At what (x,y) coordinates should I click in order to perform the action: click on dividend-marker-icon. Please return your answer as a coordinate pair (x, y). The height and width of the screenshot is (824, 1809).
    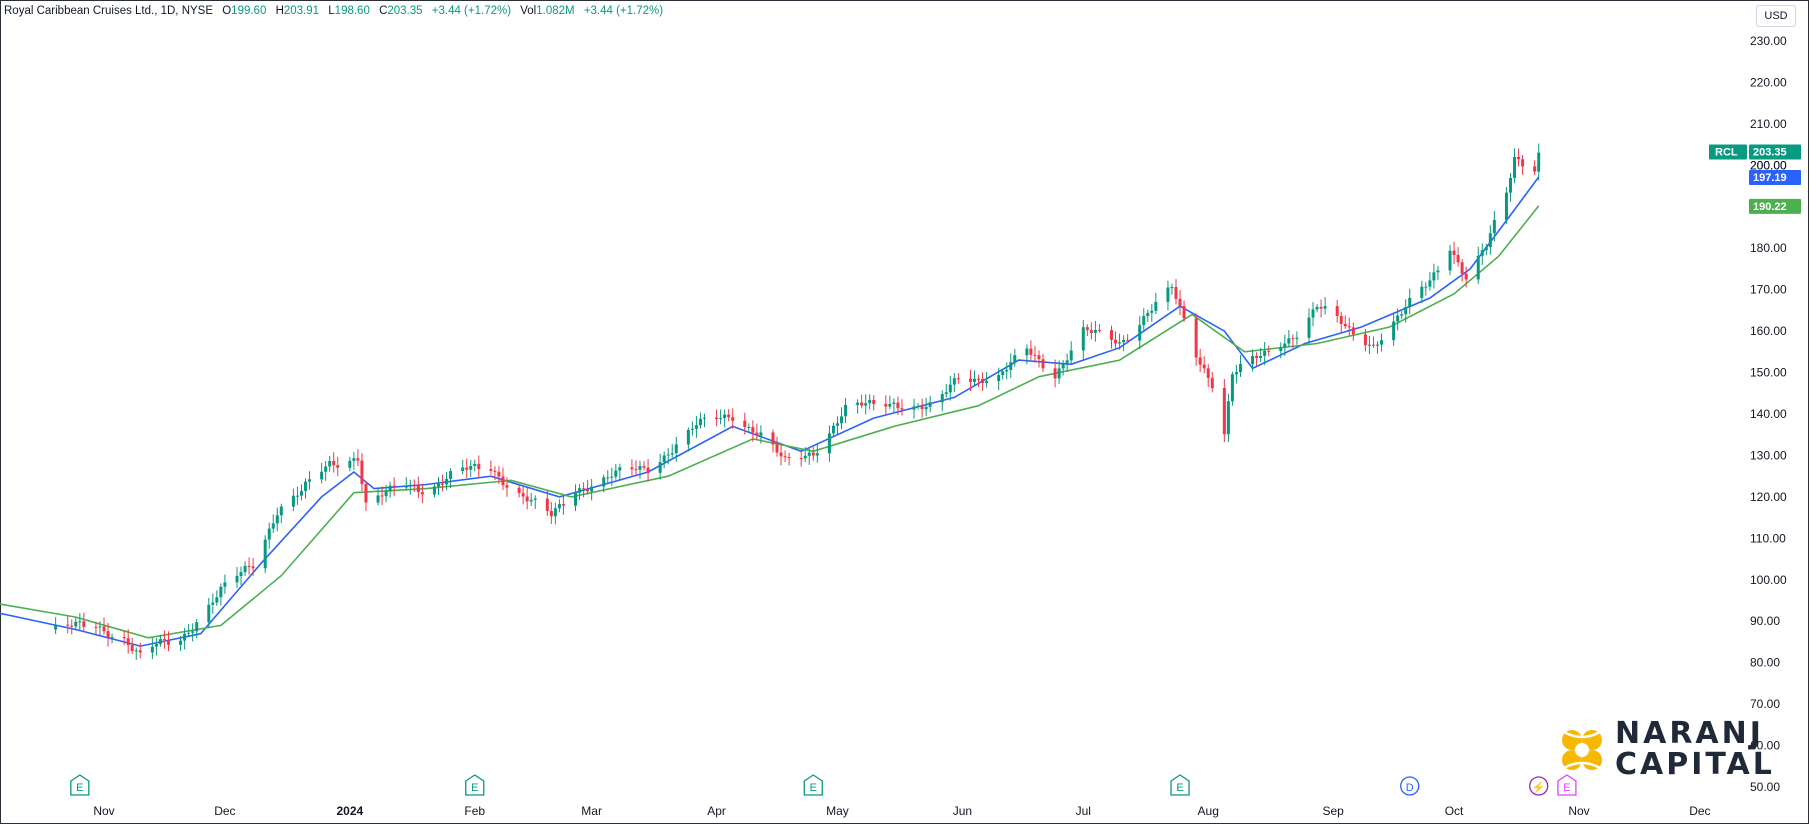
    Looking at the image, I should click on (1410, 786).